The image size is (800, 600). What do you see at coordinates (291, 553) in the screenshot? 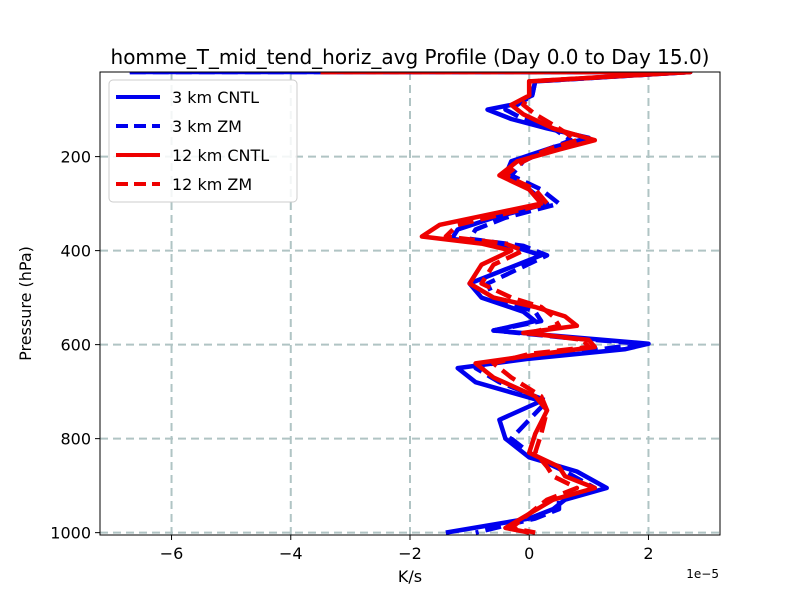
I see `x-tick-label: −4` at bounding box center [291, 553].